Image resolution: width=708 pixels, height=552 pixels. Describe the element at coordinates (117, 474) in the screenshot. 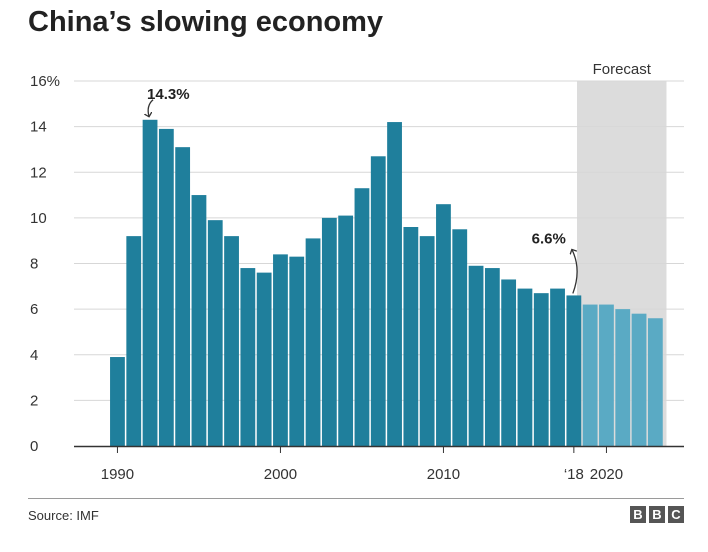

I see `x-tick-label: 1990` at that location.